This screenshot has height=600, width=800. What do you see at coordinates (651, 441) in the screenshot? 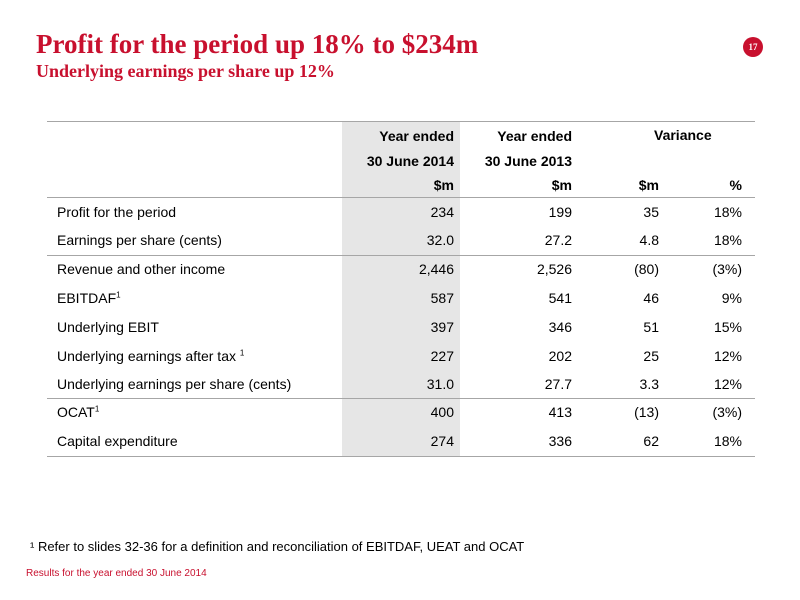
I see `row-capex-var: 62` at bounding box center [651, 441].